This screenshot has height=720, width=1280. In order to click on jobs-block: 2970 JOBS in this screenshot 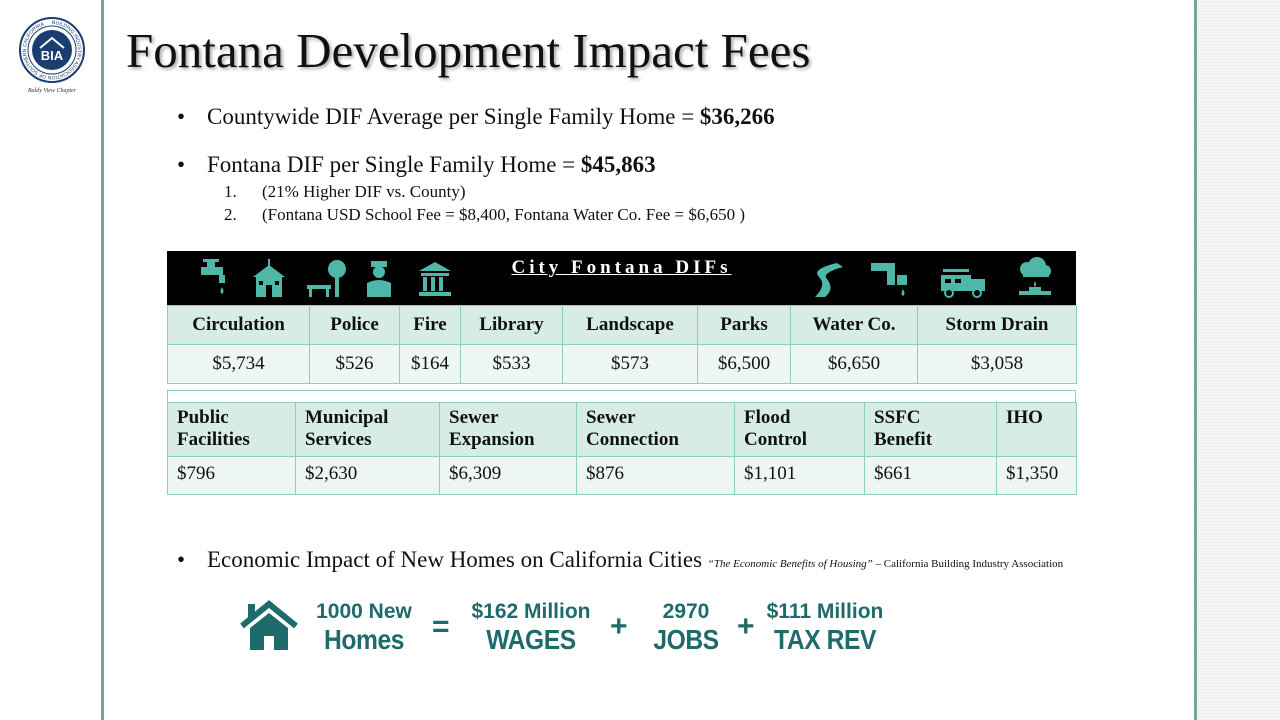, I will do `click(686, 628)`.